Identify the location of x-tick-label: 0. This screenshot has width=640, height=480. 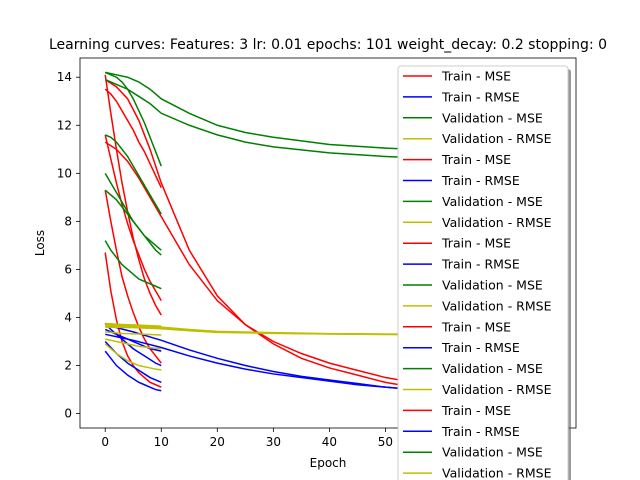
(105, 442).